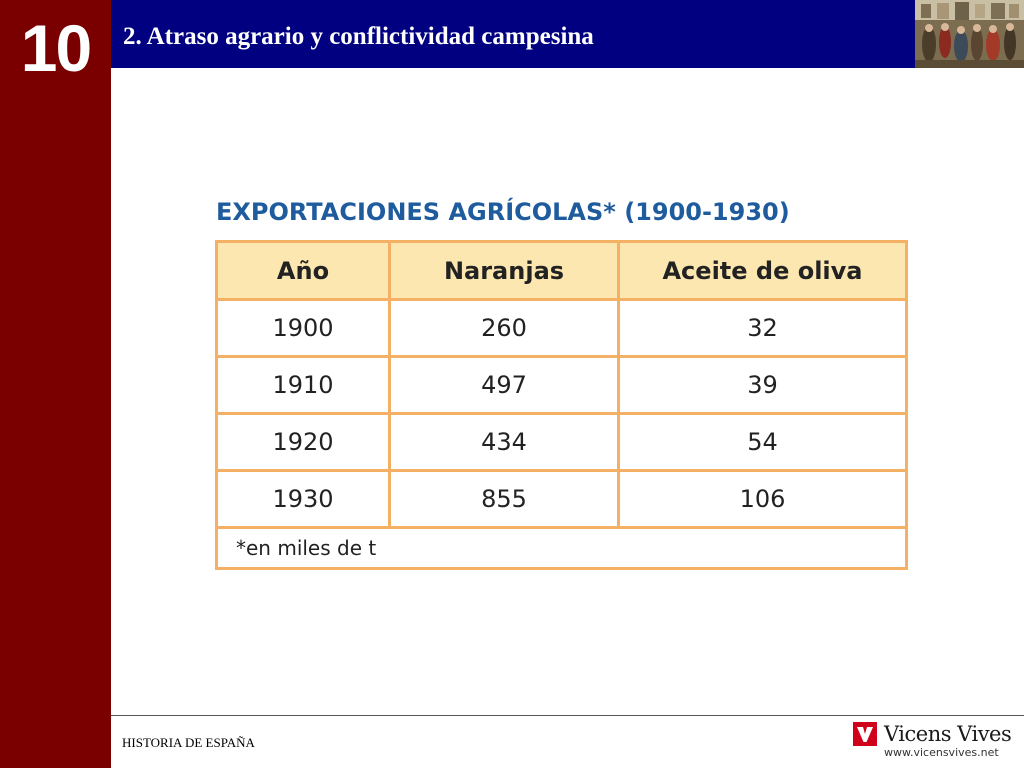 Image resolution: width=1024 pixels, height=768 pixels. I want to click on cell-oranges: 434, so click(504, 442).